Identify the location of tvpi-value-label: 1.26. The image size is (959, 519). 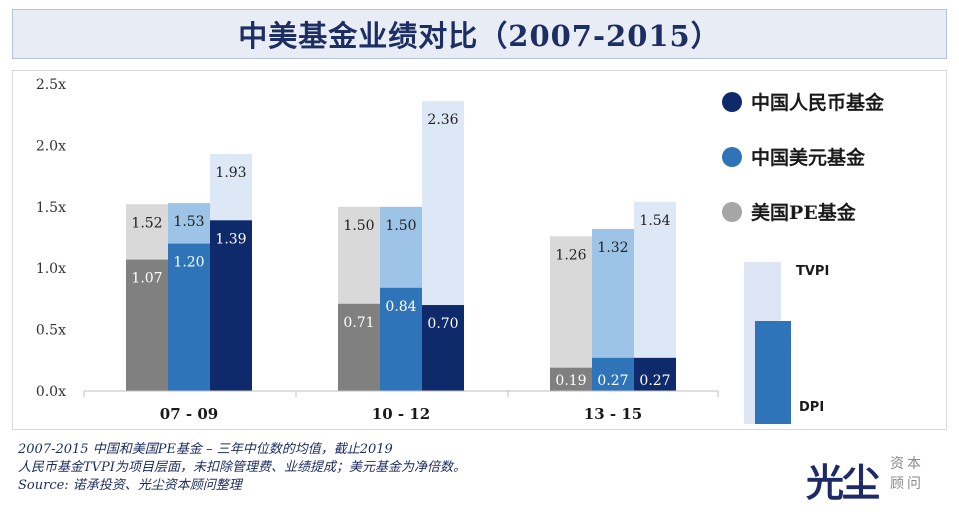
(570, 255).